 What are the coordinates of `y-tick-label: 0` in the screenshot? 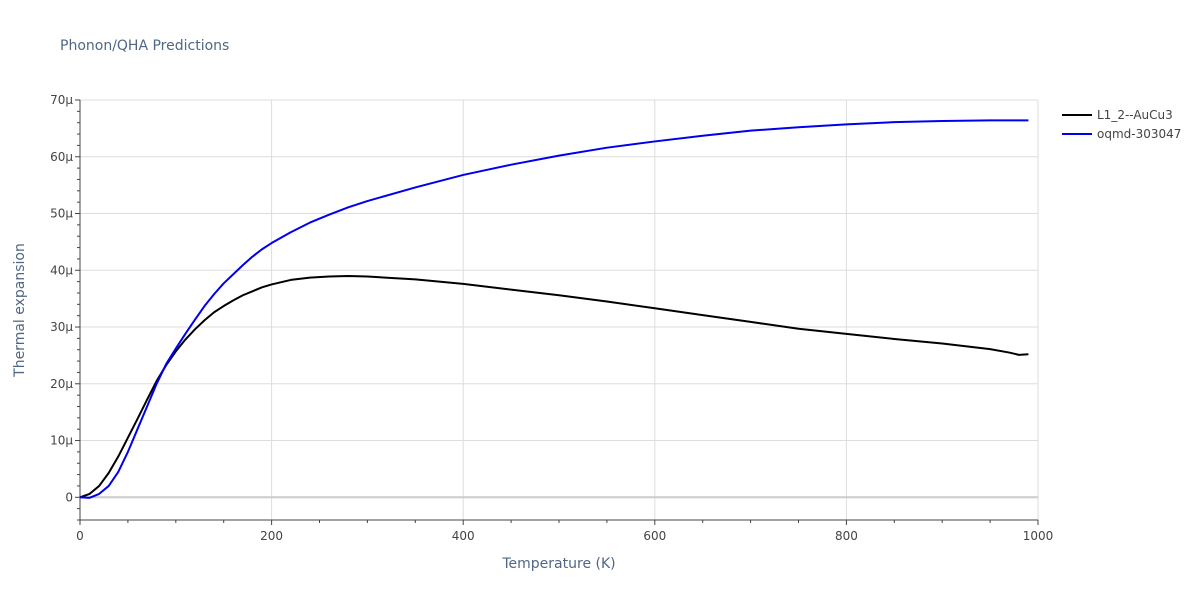 It's located at (69, 497).